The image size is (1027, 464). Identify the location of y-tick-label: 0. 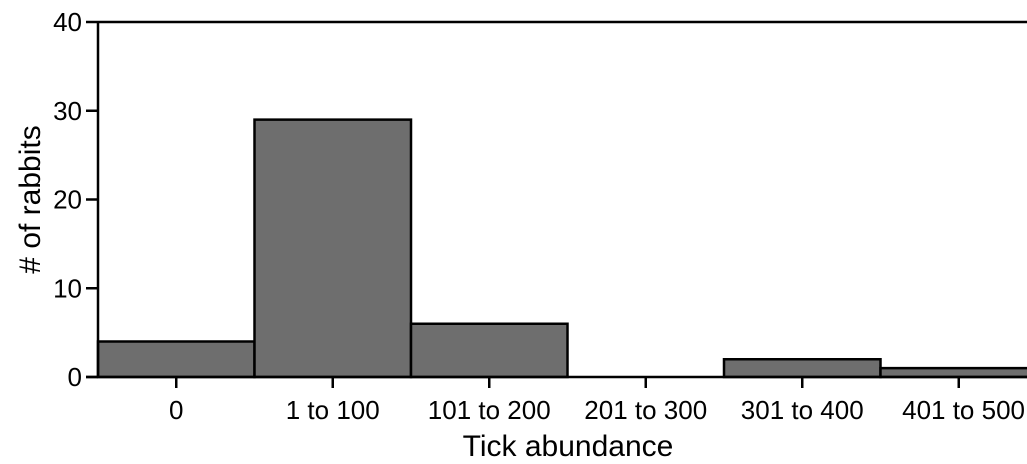
(75, 377).